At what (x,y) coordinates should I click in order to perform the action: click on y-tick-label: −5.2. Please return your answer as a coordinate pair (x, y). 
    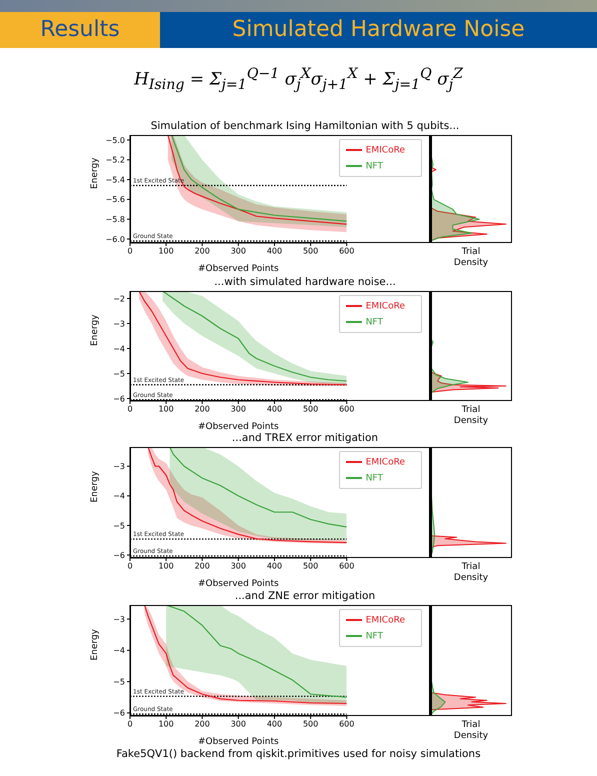
    Looking at the image, I should click on (115, 160).